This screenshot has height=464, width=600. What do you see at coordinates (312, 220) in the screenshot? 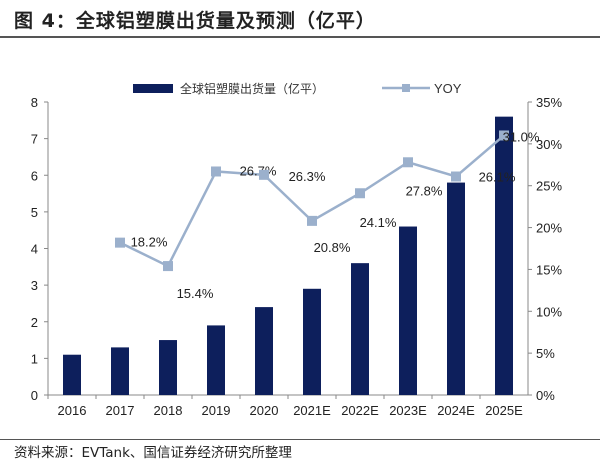
I see `yoy-point-2021E` at bounding box center [312, 220].